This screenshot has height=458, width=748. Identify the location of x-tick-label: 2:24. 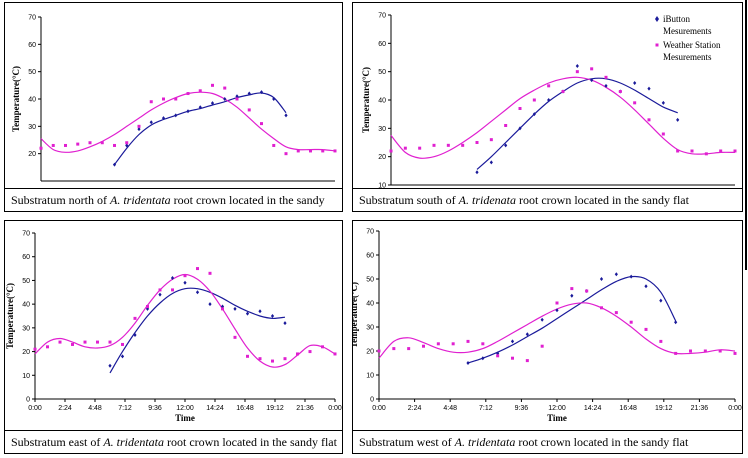
(415, 408).